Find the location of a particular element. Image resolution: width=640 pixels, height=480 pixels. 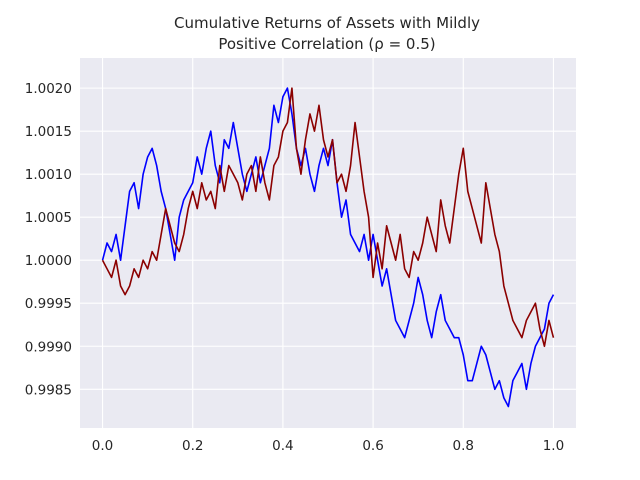

y-tick-label: 1.0000 is located at coordinates (48, 261).